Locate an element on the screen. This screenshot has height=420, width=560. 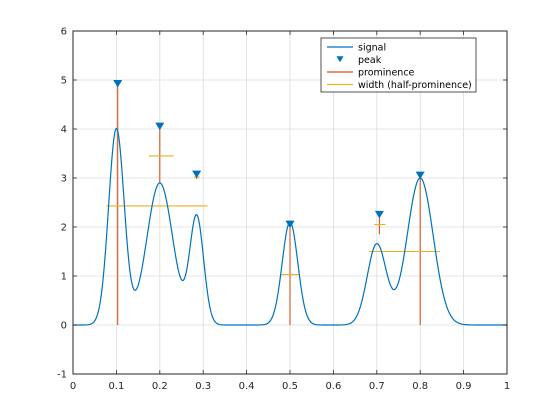
y-tick-label-3: 2 is located at coordinates (64, 228).